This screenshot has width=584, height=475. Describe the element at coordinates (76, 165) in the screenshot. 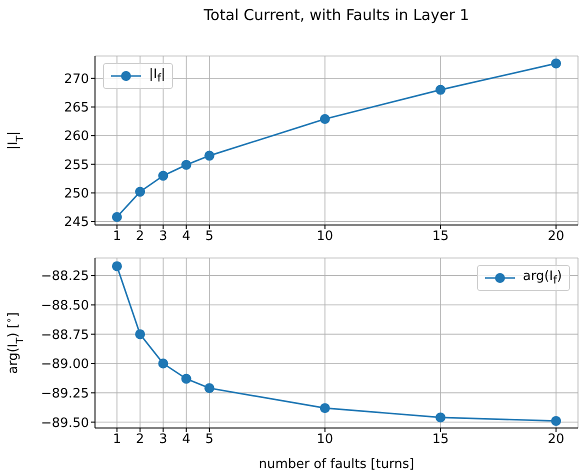

I see `y-tick-label: 255` at that location.